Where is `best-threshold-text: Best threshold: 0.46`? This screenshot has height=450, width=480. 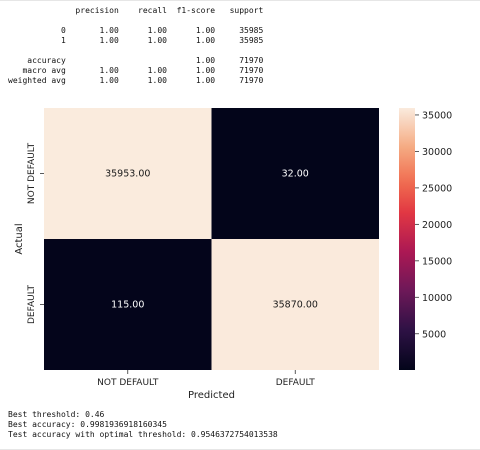 best-threshold-text: Best threshold: 0.46 is located at coordinates (56, 414).